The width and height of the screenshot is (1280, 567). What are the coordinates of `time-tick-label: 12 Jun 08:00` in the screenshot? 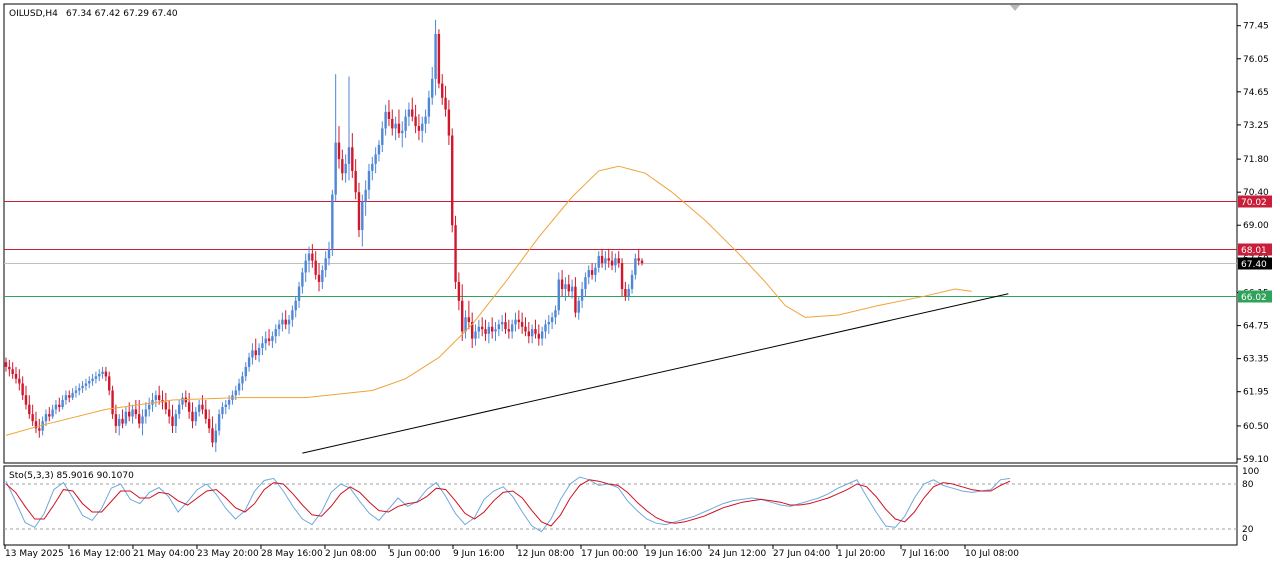 It's located at (545, 554).